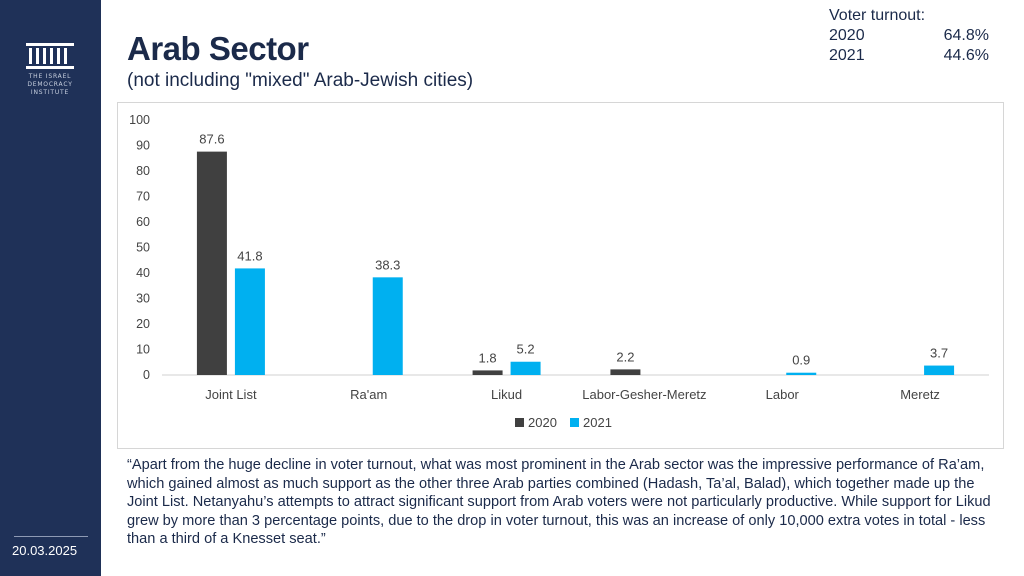 The image size is (1024, 576). Describe the element at coordinates (143, 273) in the screenshot. I see `y-tick-label: 40` at that location.